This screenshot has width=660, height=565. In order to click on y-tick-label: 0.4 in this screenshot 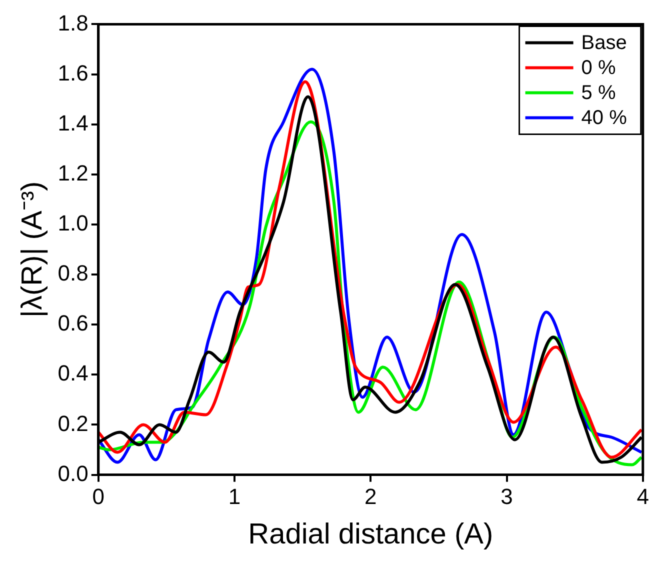, I will do `click(73, 373)`.